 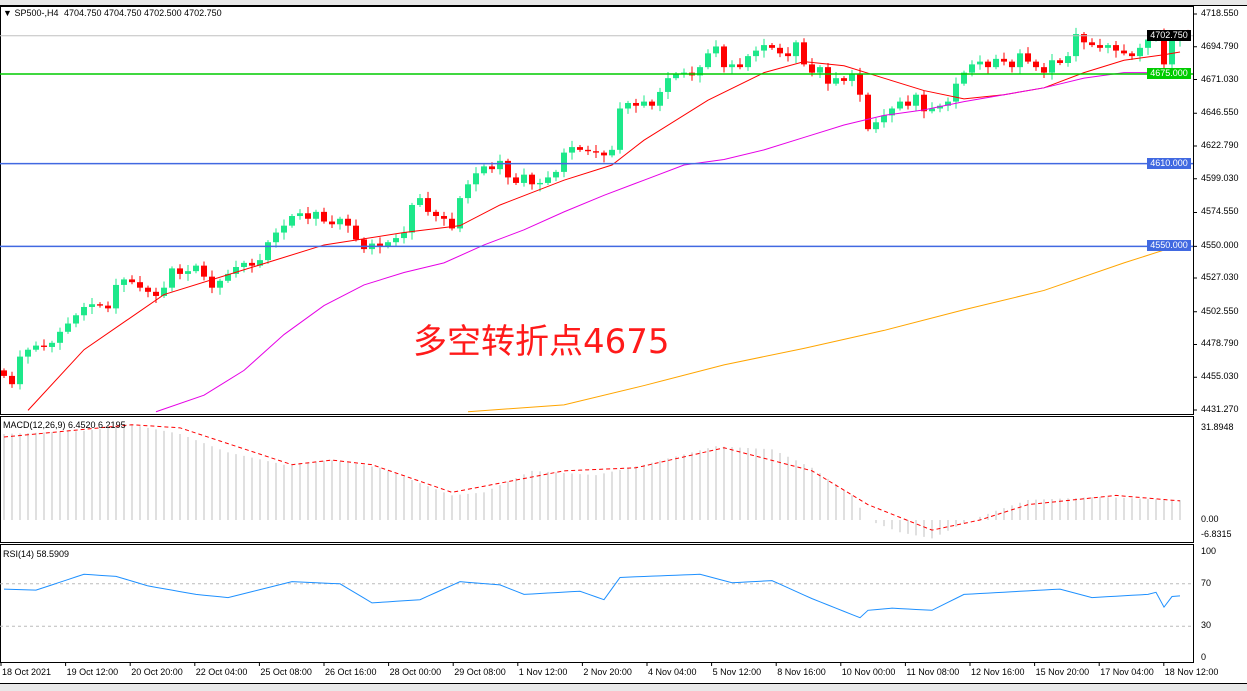 I want to click on price-tick-label: 4527.030, so click(x=1220, y=277).